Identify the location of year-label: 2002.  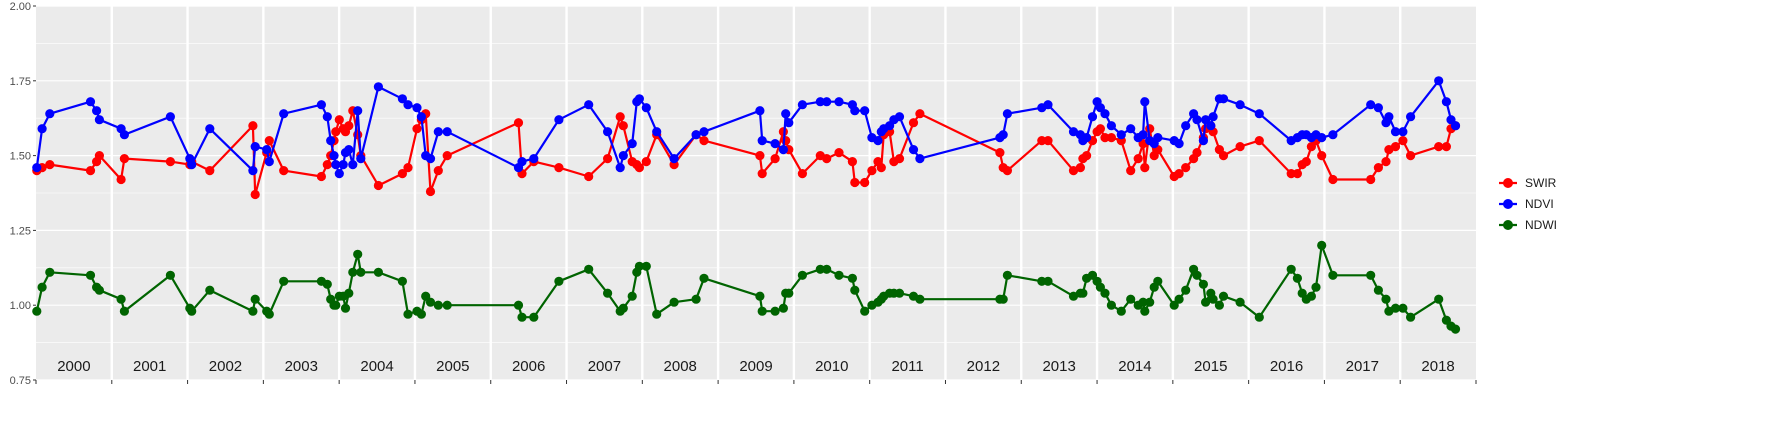
(225, 366).